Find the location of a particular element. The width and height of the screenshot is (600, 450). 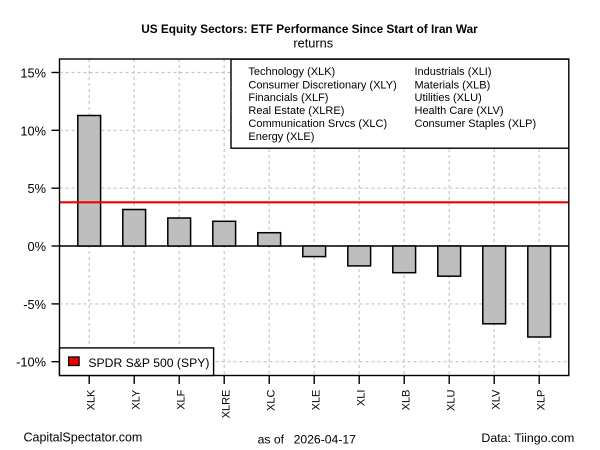

svg-text: XLK is located at coordinates (92, 399).